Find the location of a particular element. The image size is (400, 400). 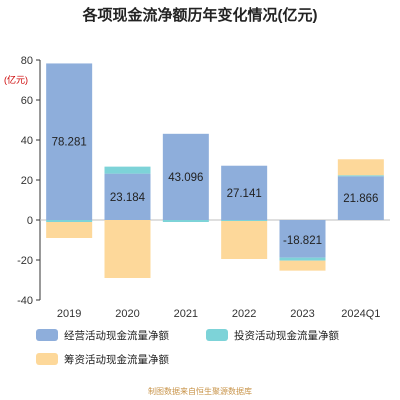

data-label: -18.821 is located at coordinates (302, 241).